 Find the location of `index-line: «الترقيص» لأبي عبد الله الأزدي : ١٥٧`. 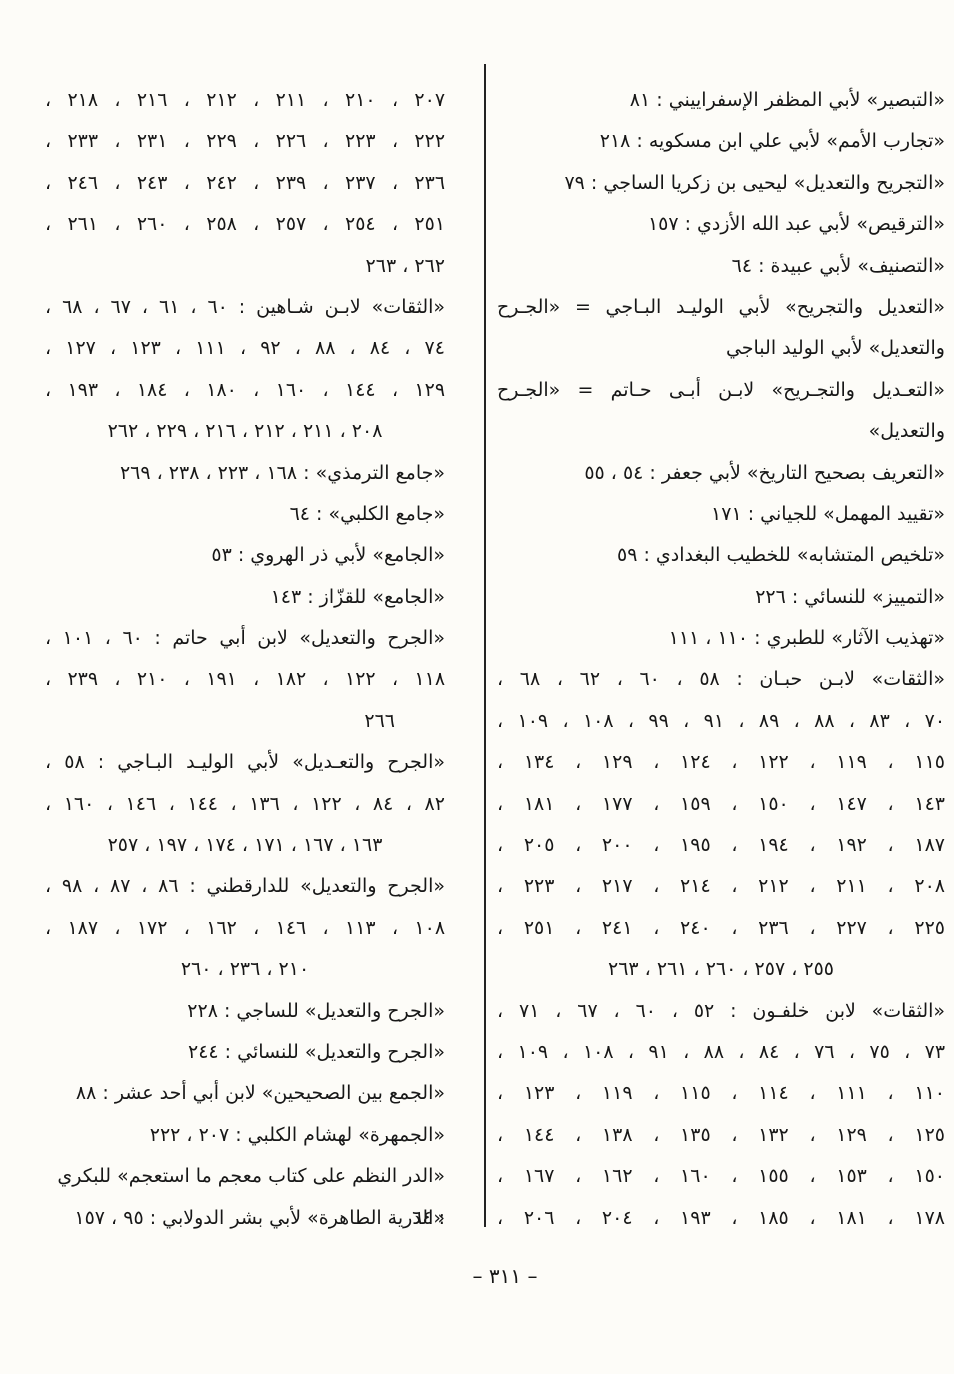

index-line: «الترقيص» لأبي عبد الله الأزدي : ١٥٧ is located at coordinates (796, 224).